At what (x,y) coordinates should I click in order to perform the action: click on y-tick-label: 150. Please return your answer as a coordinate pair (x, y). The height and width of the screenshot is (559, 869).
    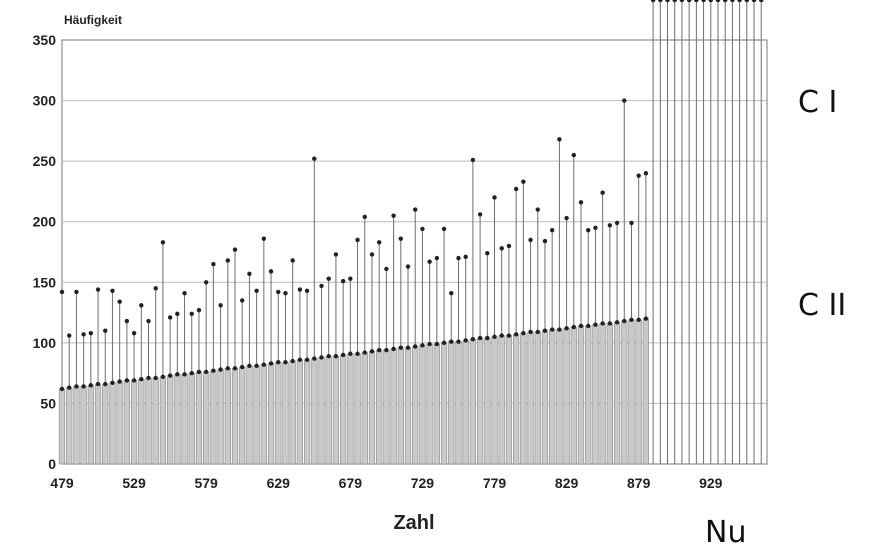
    Looking at the image, I should click on (45, 282).